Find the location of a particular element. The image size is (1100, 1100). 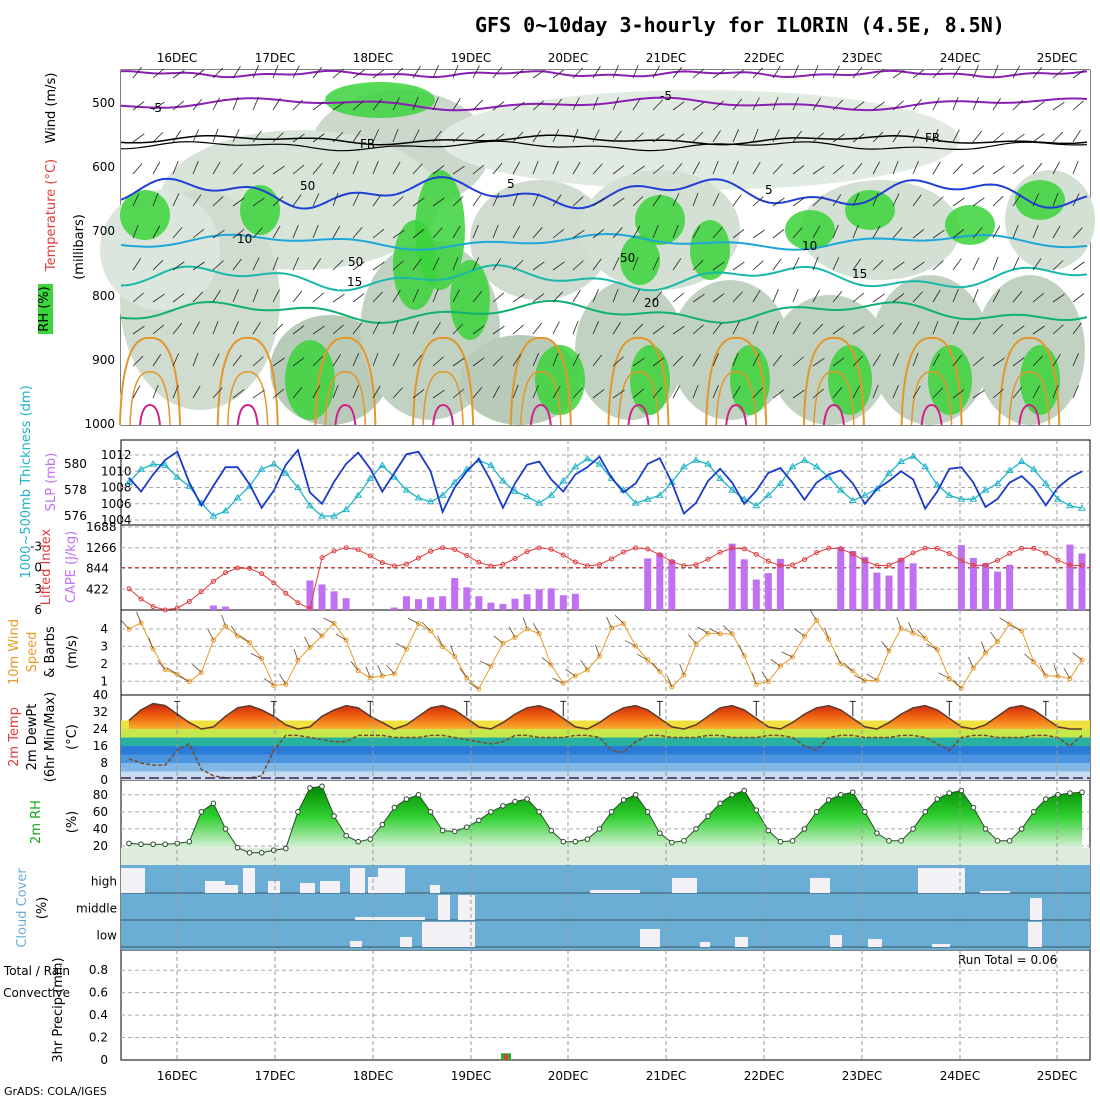

cloud-middle-bar is located at coordinates (1036, 909).